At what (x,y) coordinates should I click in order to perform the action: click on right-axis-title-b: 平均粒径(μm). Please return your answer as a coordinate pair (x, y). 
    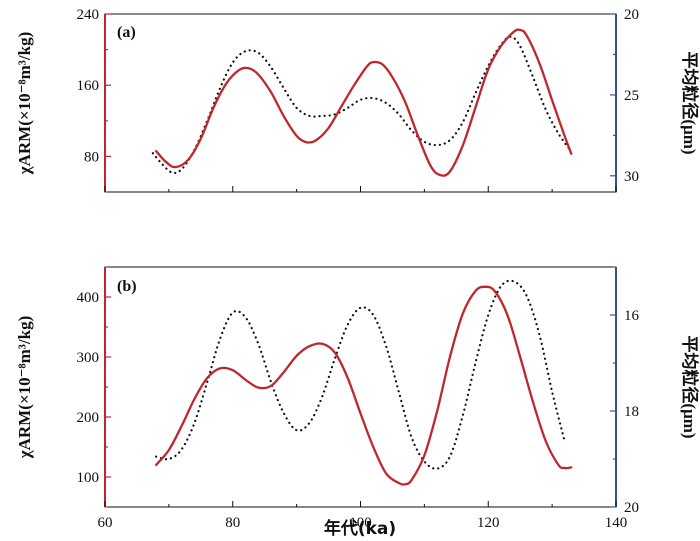
    Looking at the image, I should click on (690, 386).